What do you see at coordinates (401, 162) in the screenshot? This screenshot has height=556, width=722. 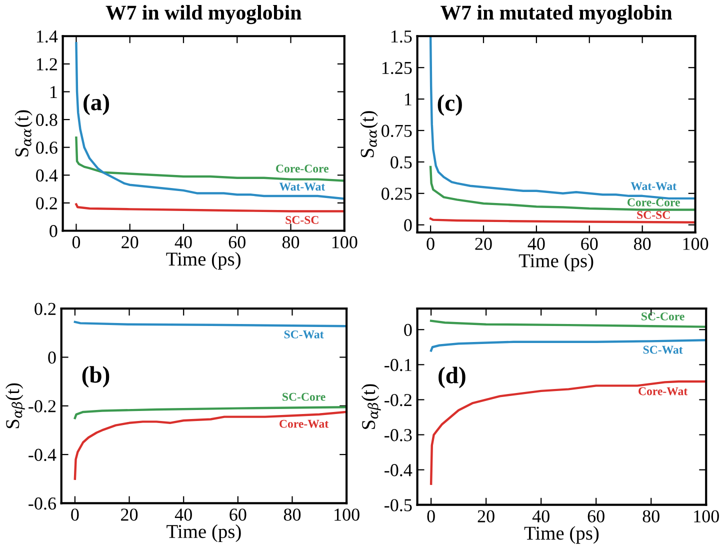 I see `y-tick-label: 0.5` at bounding box center [401, 162].